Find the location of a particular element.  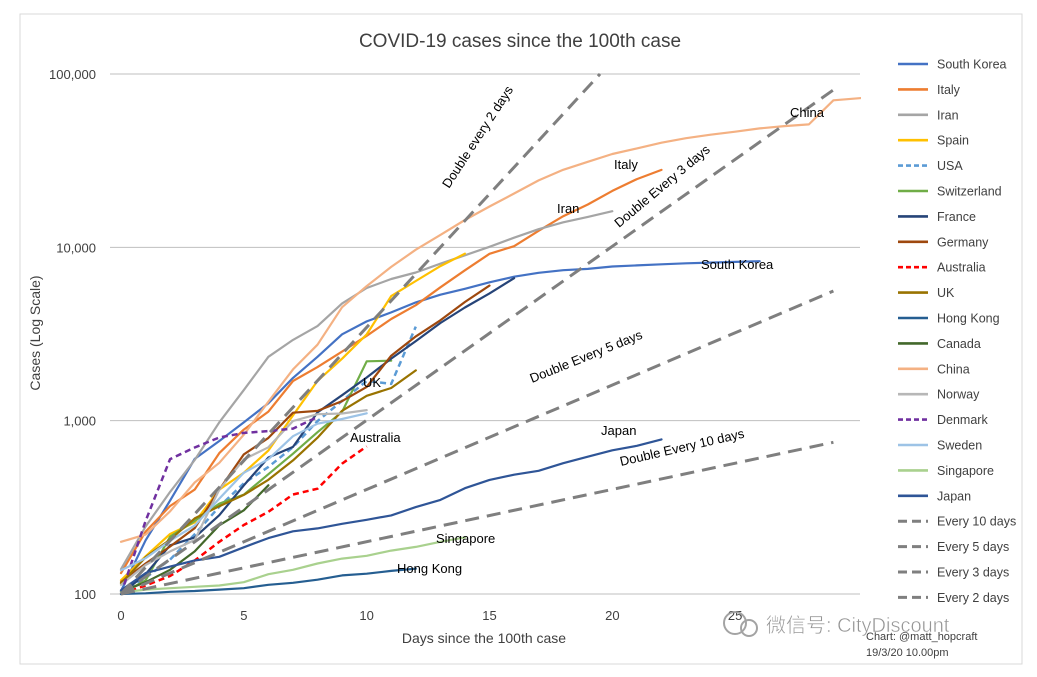

y-axis-label: Cases (Log Scale) is located at coordinates (35, 332).